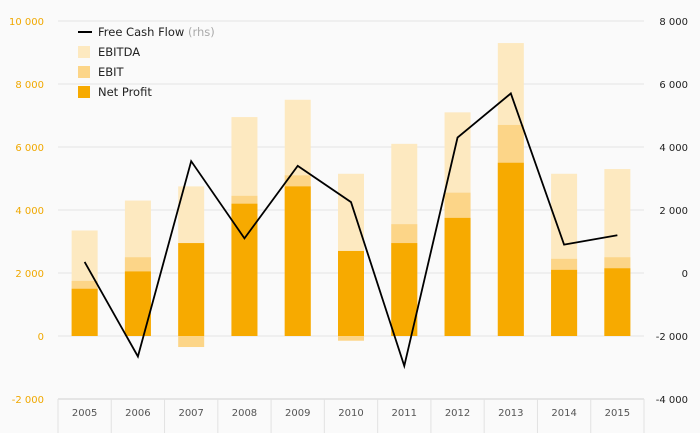  Describe the element at coordinates (244, 269) in the screenshot. I see `bar-net-profit-2008` at that location.